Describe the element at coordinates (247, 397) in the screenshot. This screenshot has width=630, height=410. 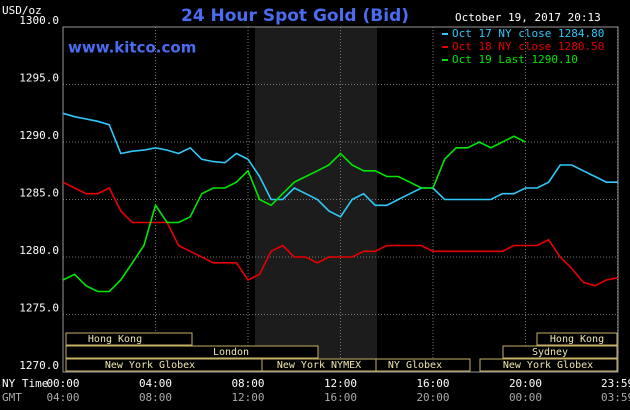
I see `x2-tick-label: 12:00` at that location.